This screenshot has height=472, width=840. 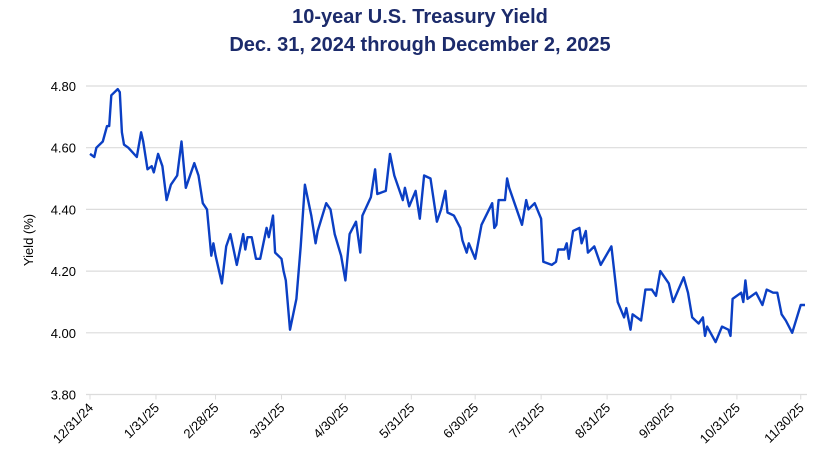 What do you see at coordinates (63, 271) in the screenshot?
I see `y-tick-label: 4.20` at bounding box center [63, 271].